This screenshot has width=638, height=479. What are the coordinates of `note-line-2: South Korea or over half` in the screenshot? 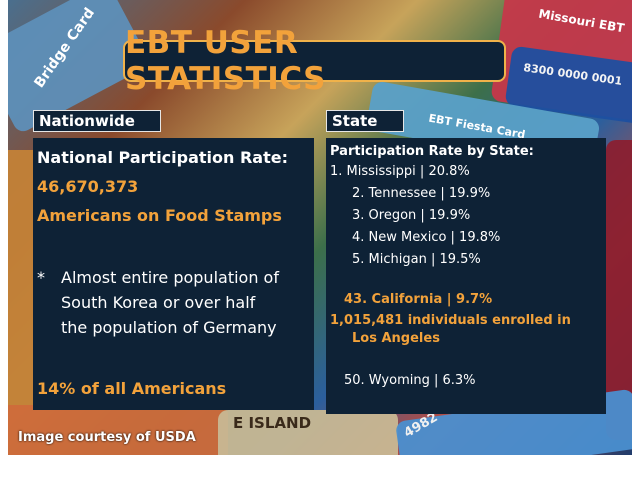 It's located at (158, 302).